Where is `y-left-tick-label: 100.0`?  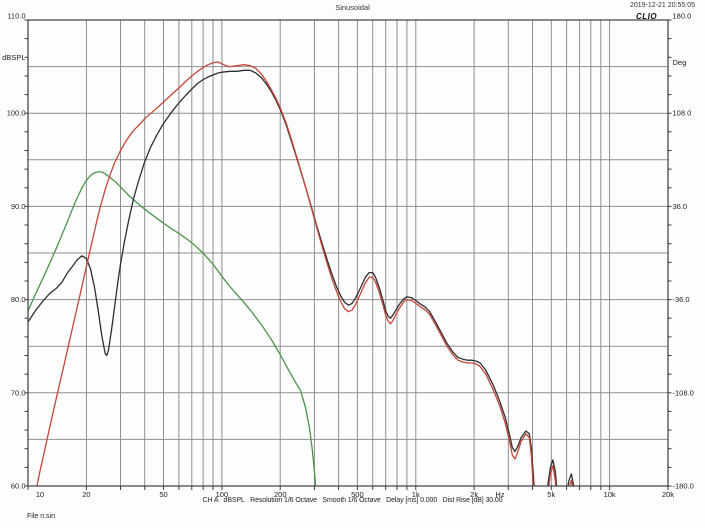 y-left-tick-label: 100.0 is located at coordinates (16, 113).